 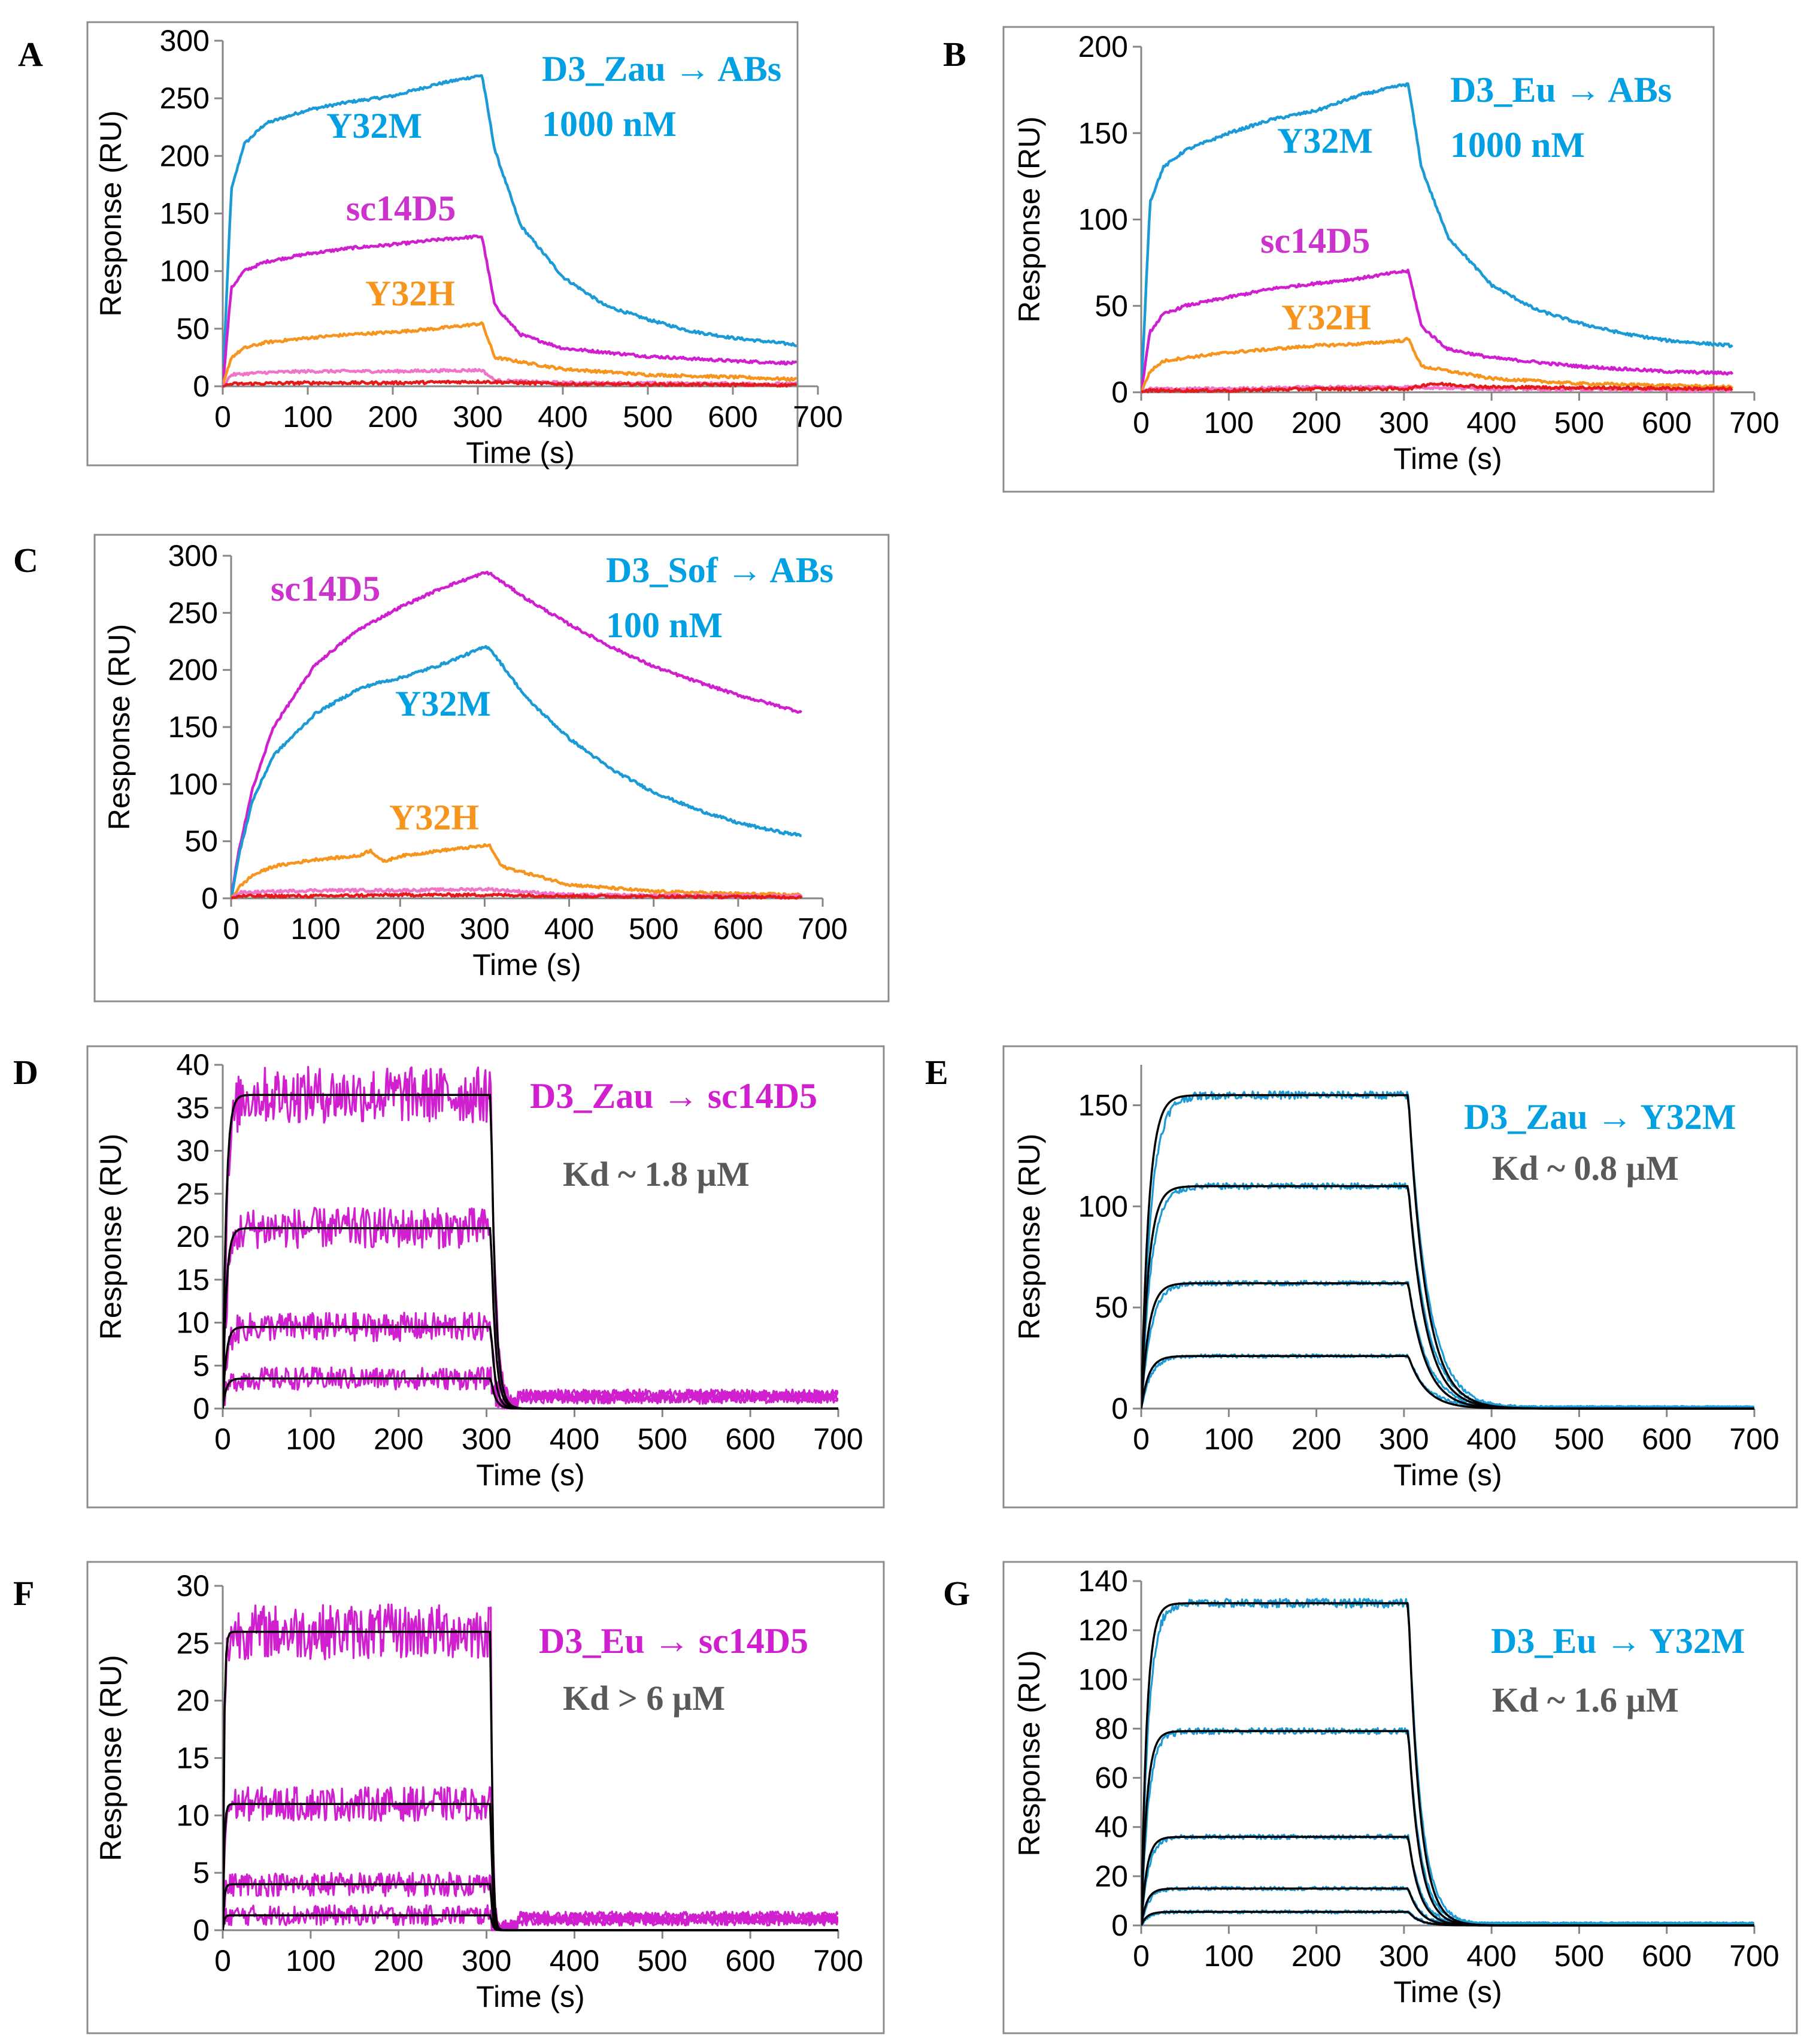 What do you see at coordinates (673, 1641) in the screenshot?
I see `annotation-title: D3_Eu → sc14D5` at bounding box center [673, 1641].